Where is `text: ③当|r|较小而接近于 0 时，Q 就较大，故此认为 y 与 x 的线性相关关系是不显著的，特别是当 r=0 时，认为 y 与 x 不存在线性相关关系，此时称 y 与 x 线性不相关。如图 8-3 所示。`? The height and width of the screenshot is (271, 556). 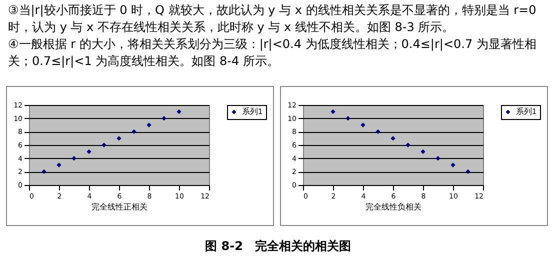
text: ③当|r|较小而接近于 0 时，Q 就较大，故此认为 y 与 x 的线性相关关系是不显著的，特别是当 r=0 时，认为 y 与 x 不存在线性相关关系，此时称 y 与 x 线性不相关。如图 8-3 所示。 is located at coordinates (273, 19).